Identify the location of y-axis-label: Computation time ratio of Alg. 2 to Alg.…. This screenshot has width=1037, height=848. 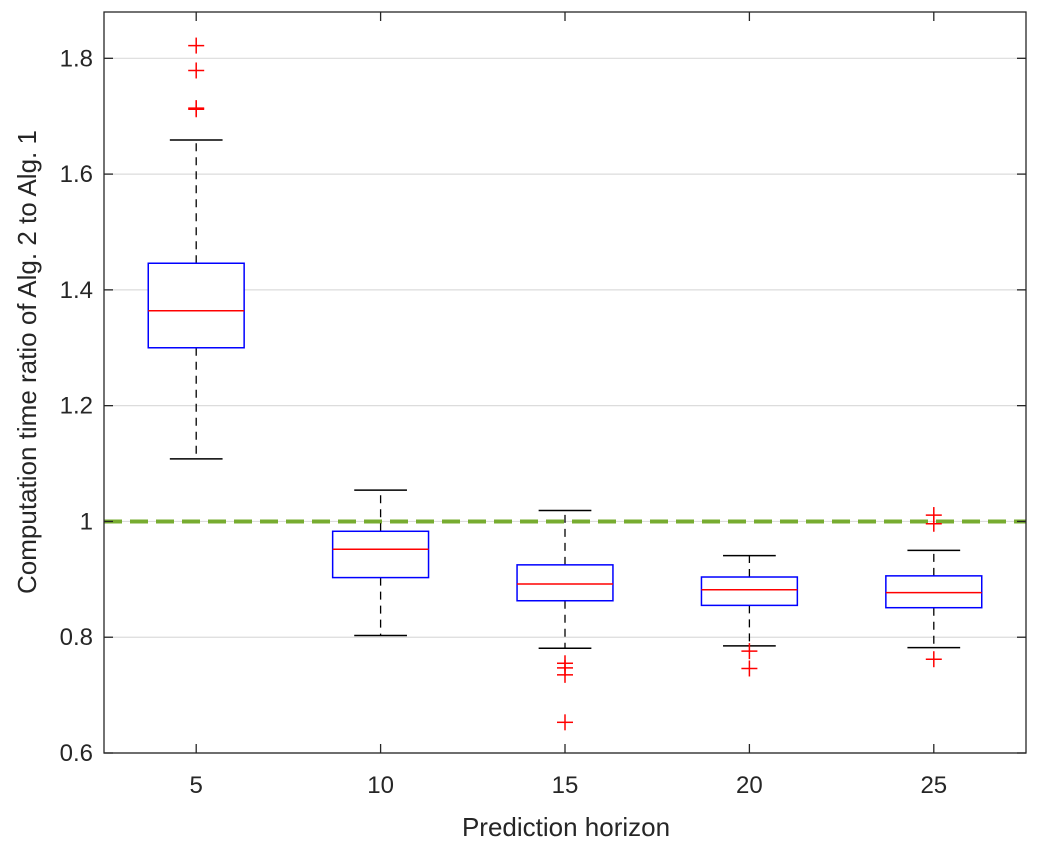
(27, 362).